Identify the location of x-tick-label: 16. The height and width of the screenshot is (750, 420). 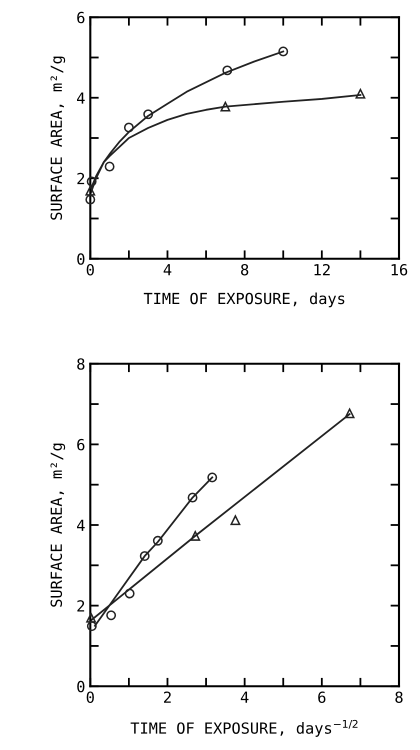
(400, 270).